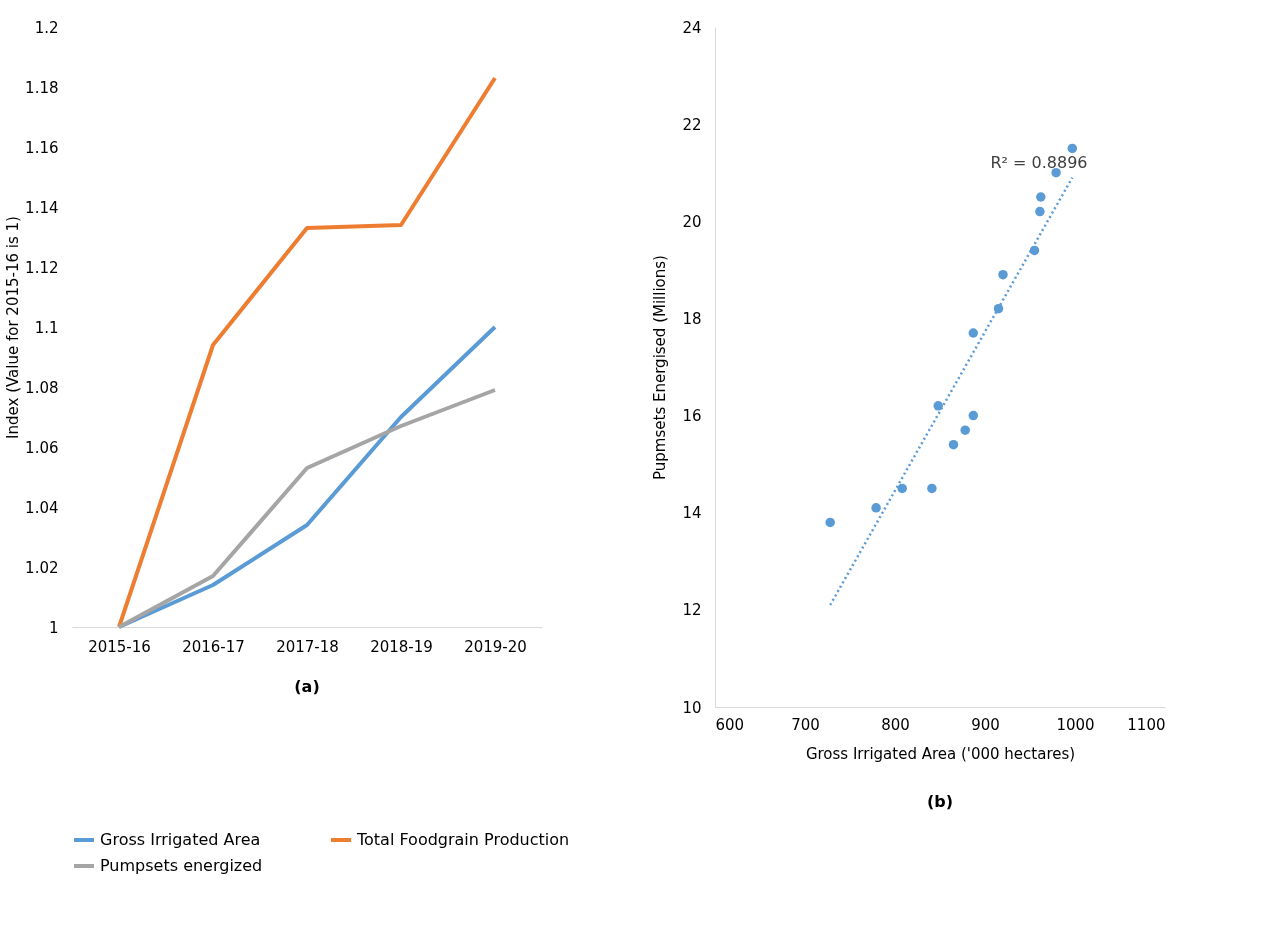 The width and height of the screenshot is (1280, 926). I want to click on y-tick-label: 1.1, so click(46, 327).